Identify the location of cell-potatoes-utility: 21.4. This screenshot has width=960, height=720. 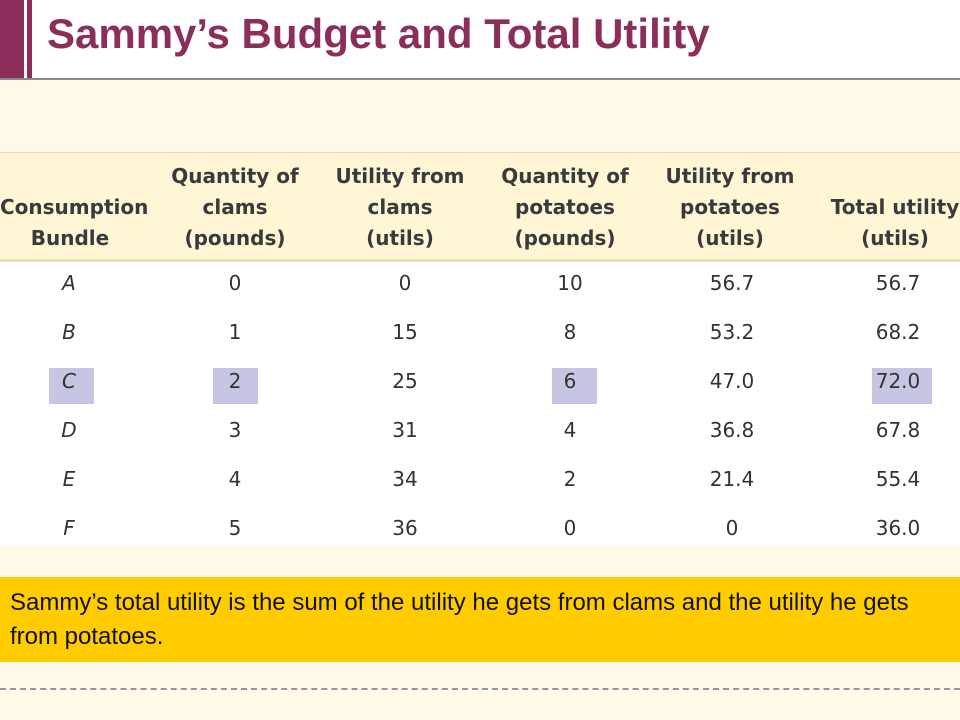
(732, 479).